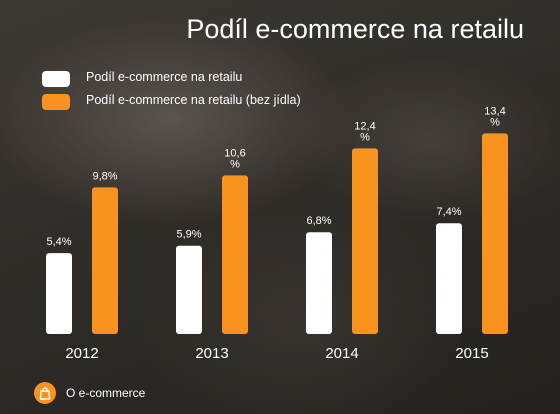  Describe the element at coordinates (189, 289) in the screenshot. I see `bar-total-2013` at that location.